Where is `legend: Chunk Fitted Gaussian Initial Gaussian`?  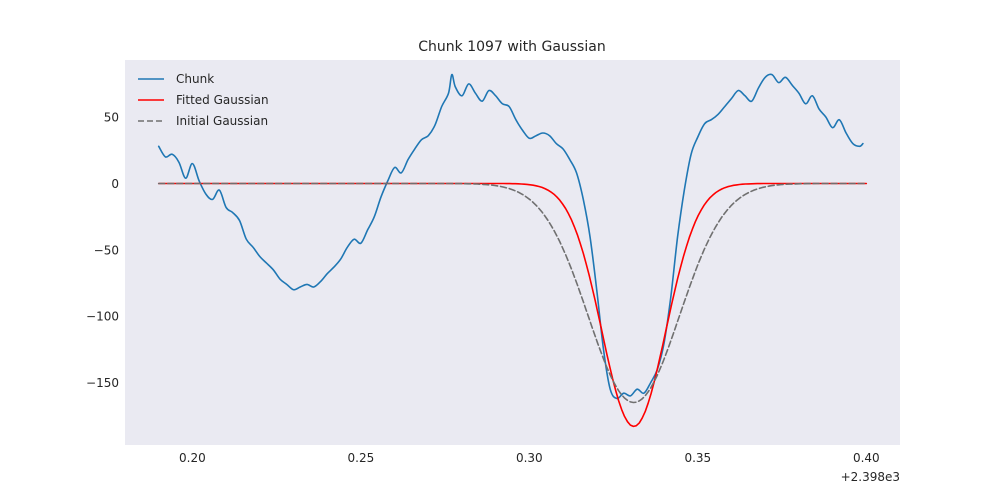
legend: Chunk Fitted Gaussian Initial Gaussian is located at coordinates (203, 100).